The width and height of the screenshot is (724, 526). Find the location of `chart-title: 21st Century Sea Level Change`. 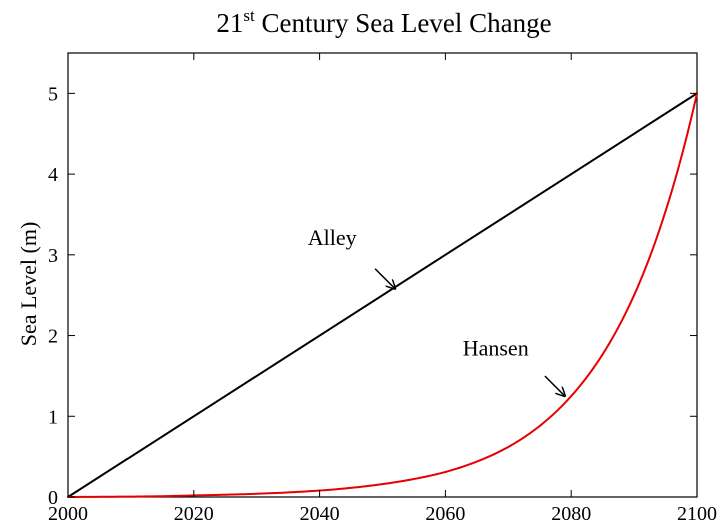

chart-title: 21st Century Sea Level Change is located at coordinates (383, 22).